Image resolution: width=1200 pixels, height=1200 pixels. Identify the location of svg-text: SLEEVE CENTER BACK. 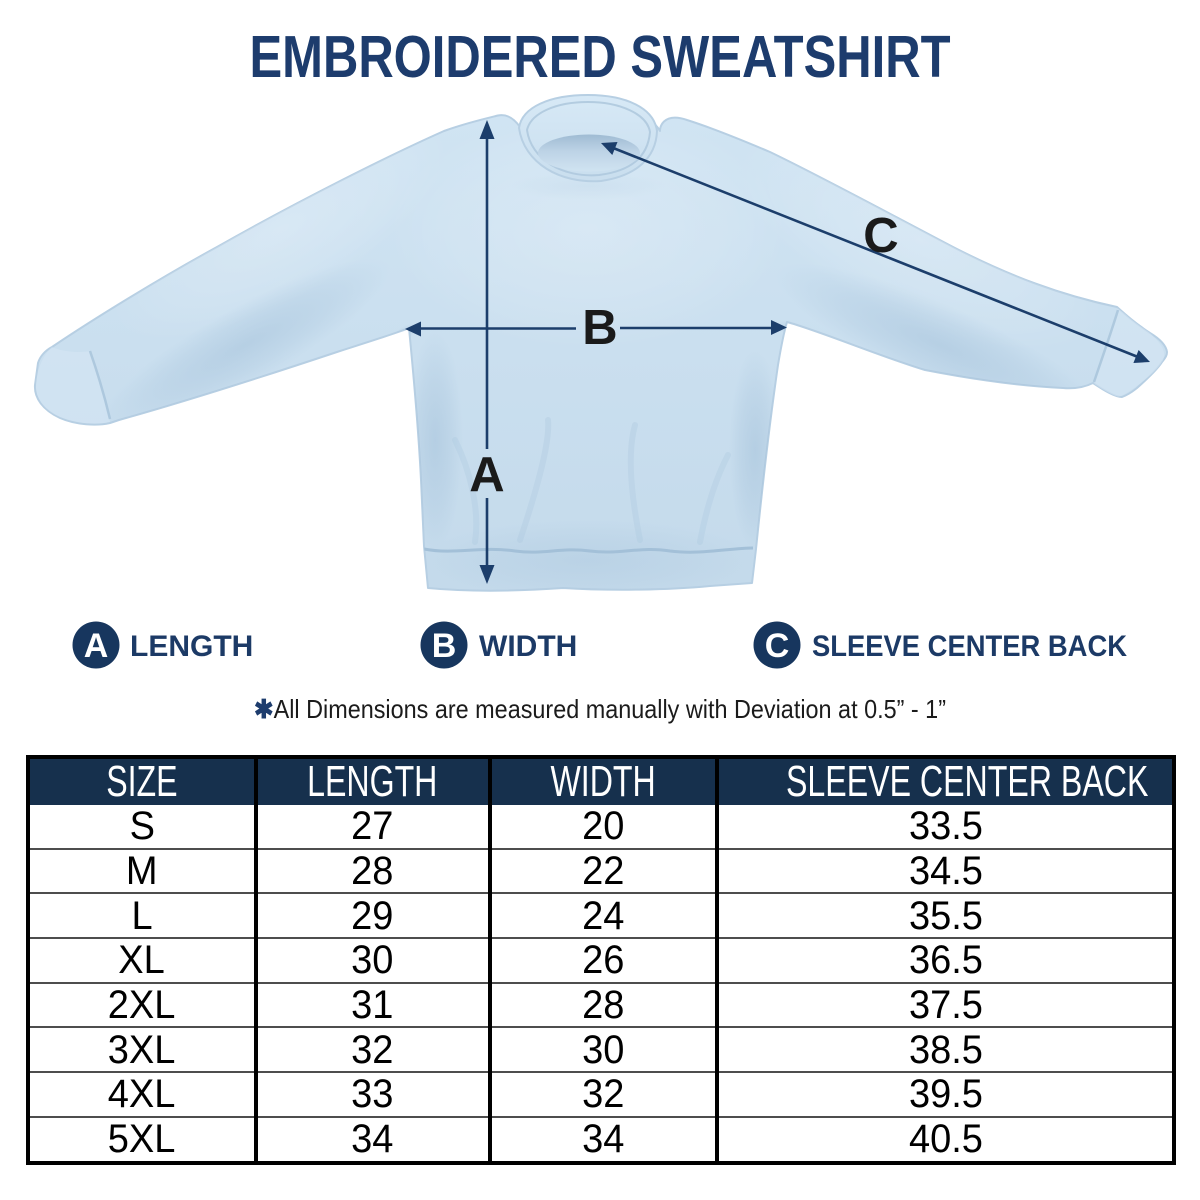
(969, 646).